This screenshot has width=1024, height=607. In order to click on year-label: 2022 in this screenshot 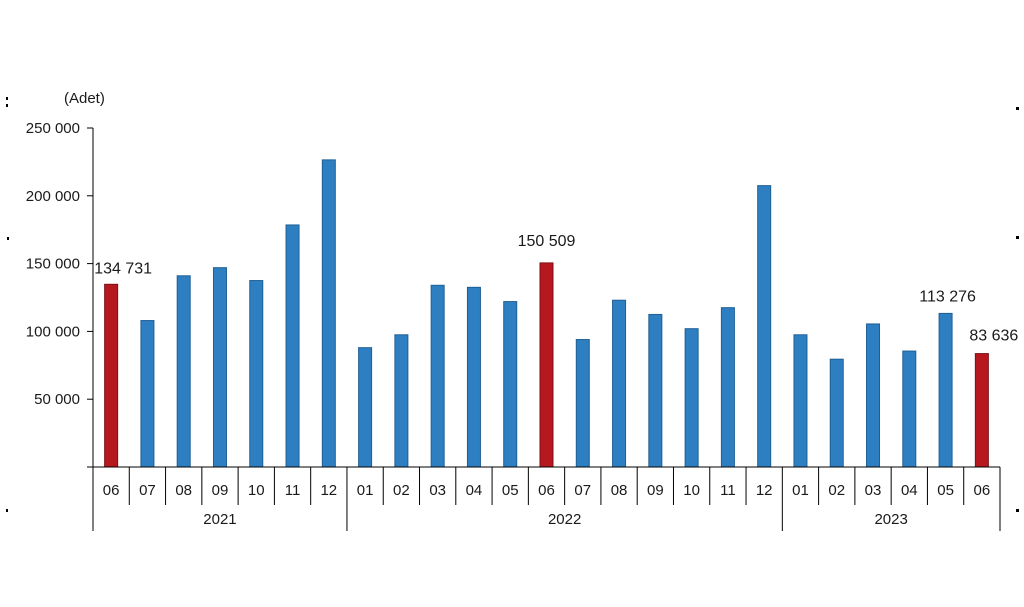, I will do `click(564, 519)`.